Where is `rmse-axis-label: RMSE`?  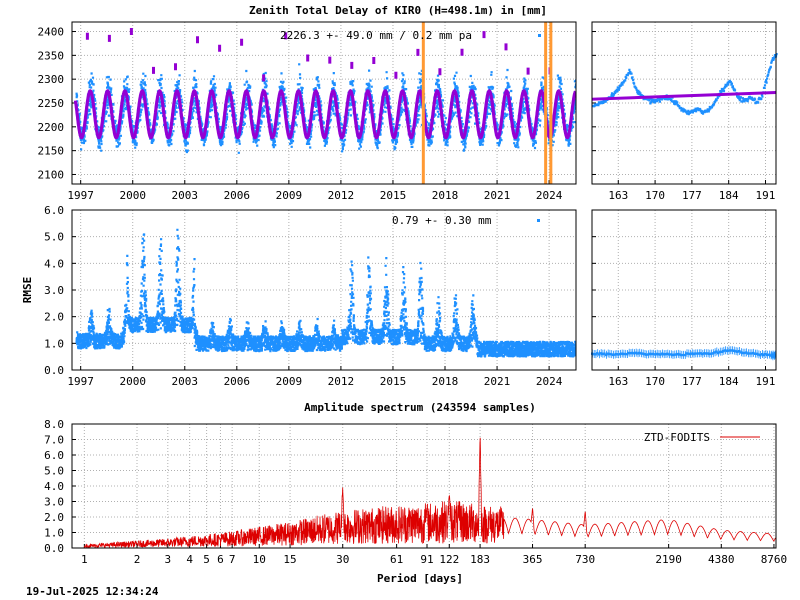
rmse-axis-label: RMSE is located at coordinates (27, 290).